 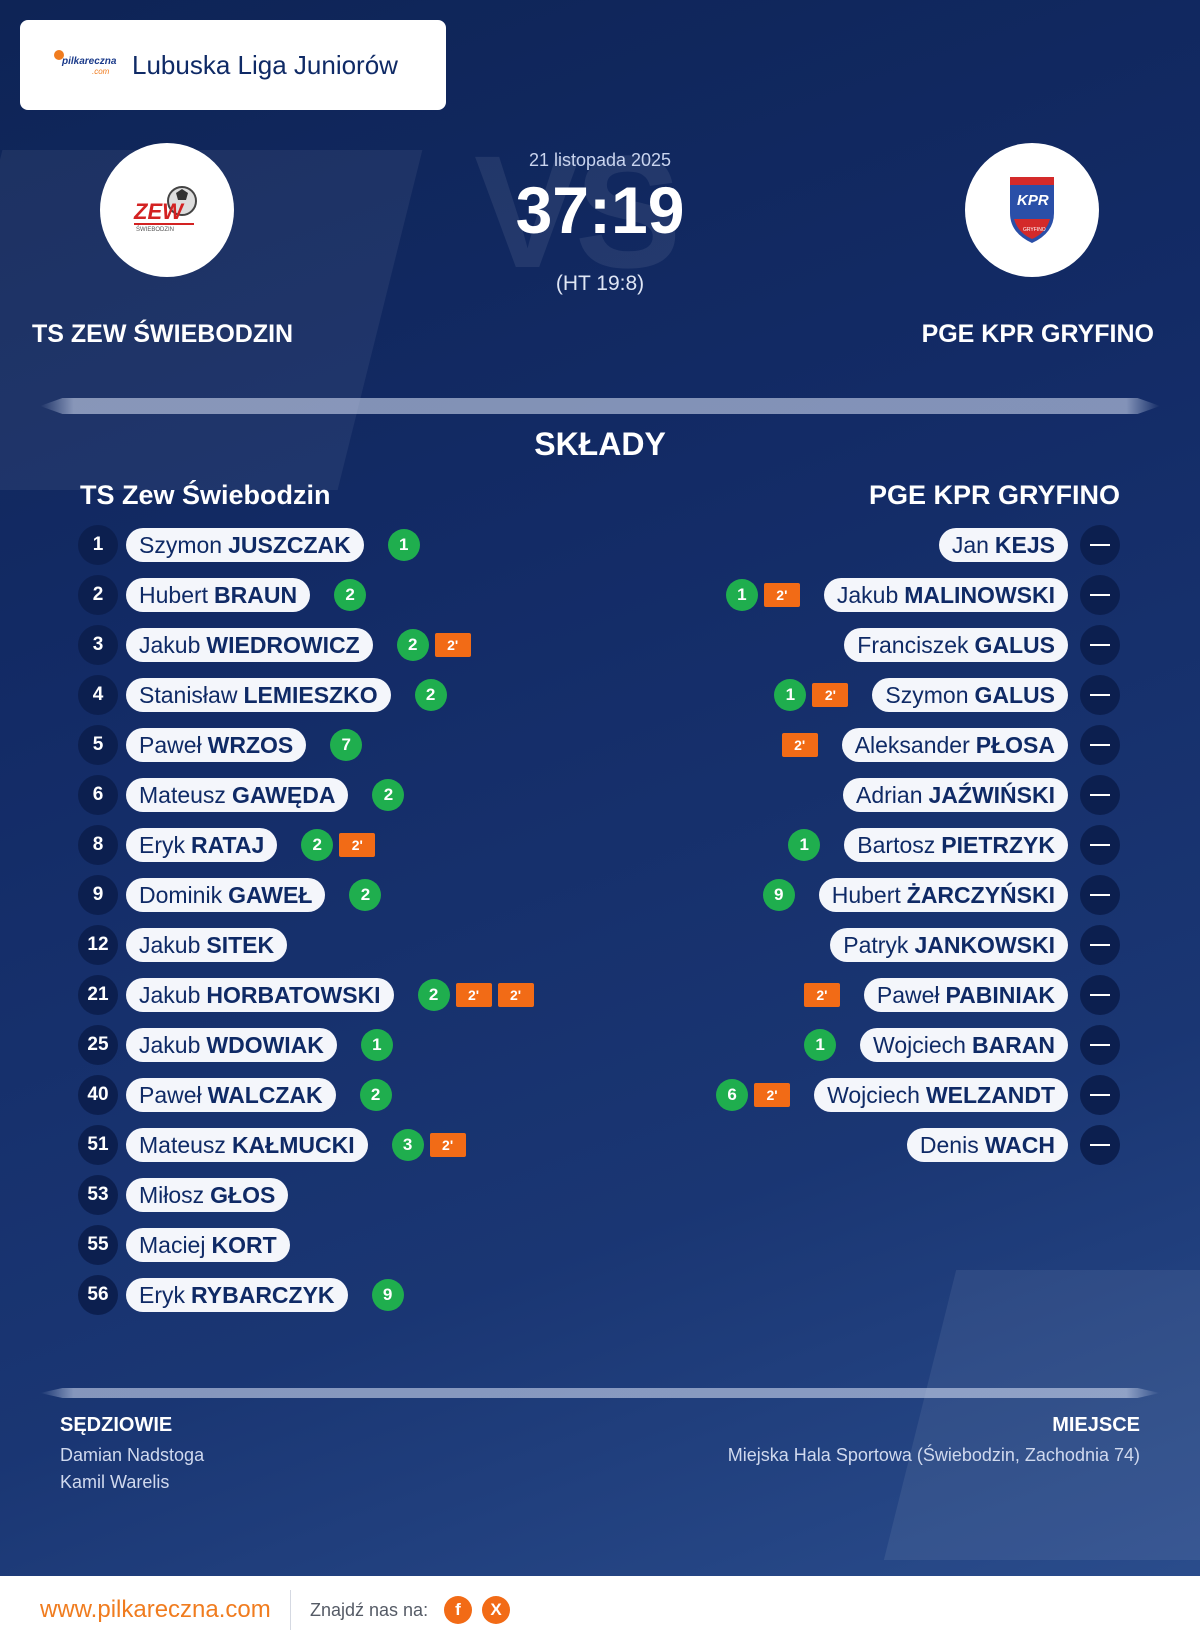 I want to click on player-name: Denis WACH, so click(x=987, y=1145).